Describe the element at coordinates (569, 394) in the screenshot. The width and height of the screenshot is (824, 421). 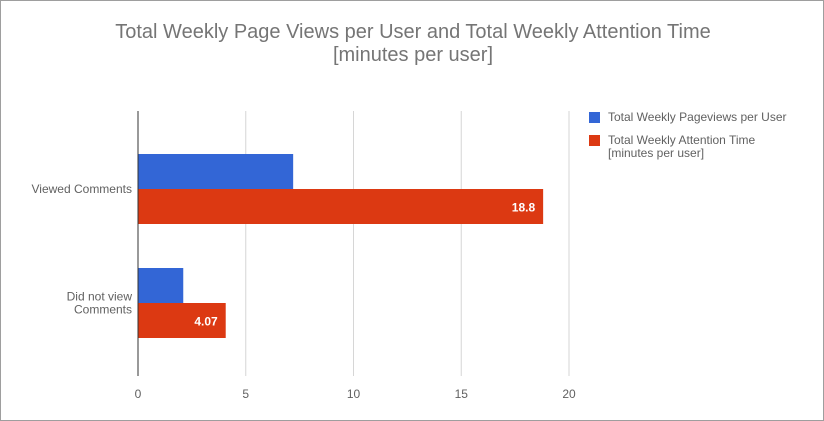
I see `x-tick-label-20: 20` at that location.